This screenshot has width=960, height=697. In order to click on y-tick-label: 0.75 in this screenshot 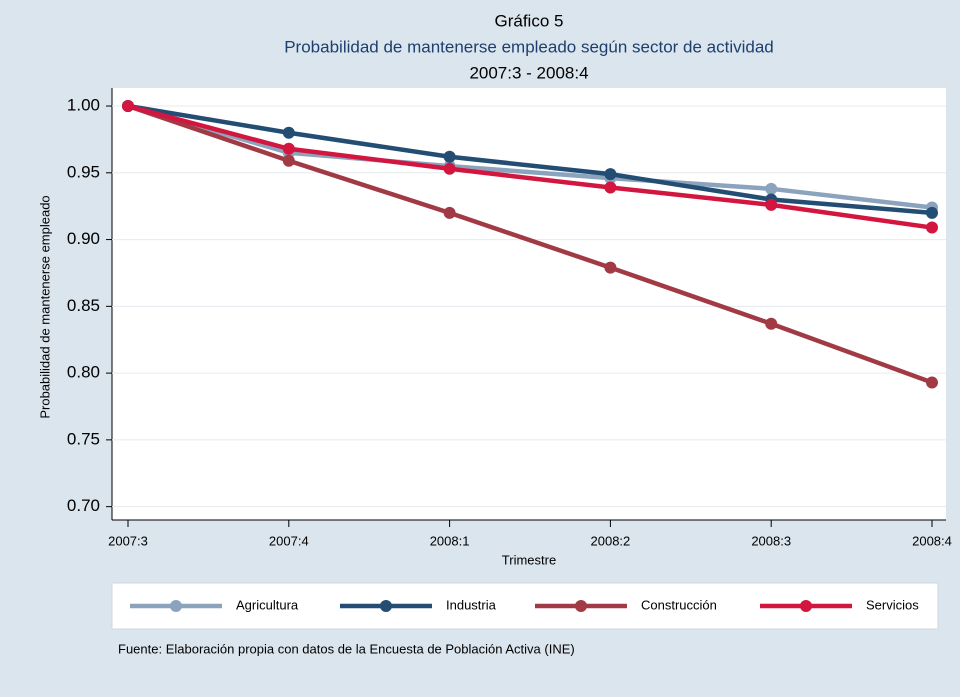, I will do `click(83, 438)`.